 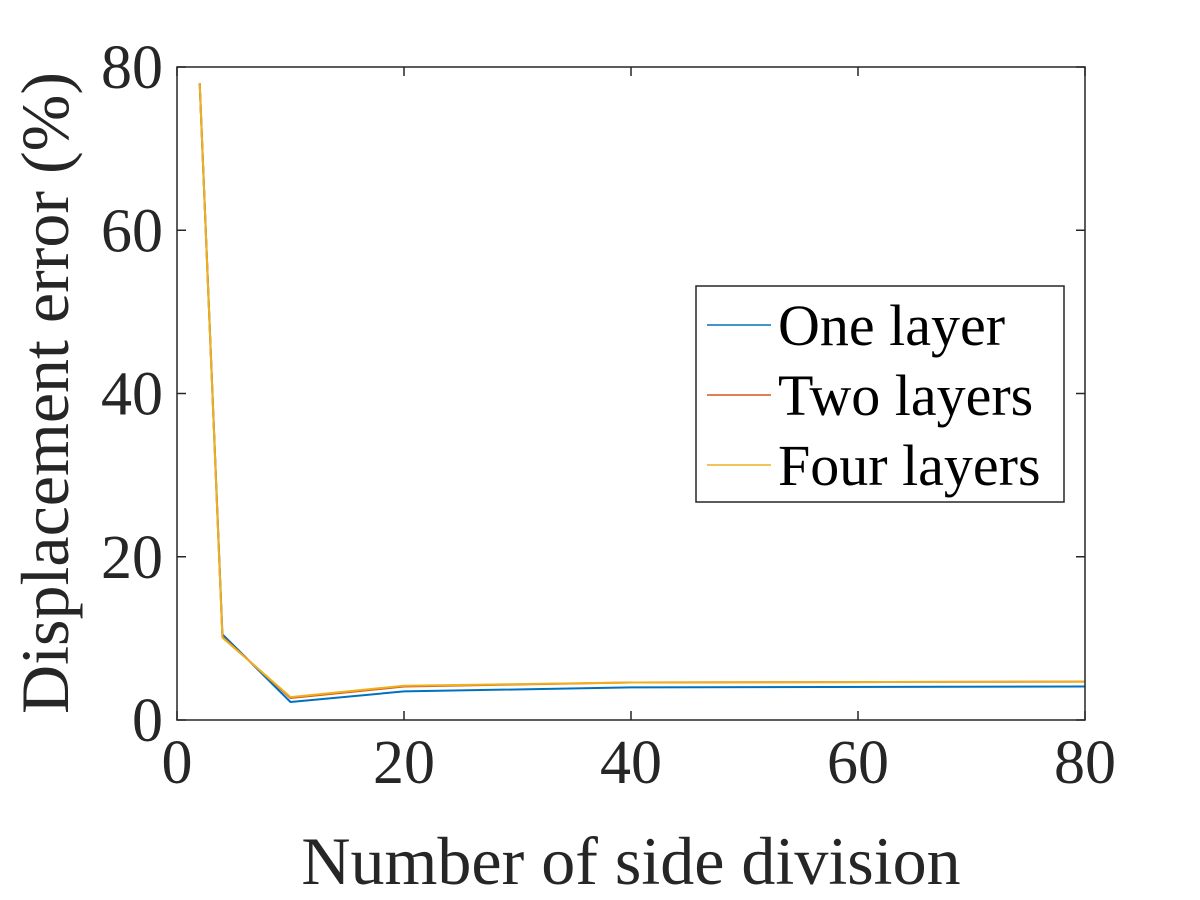 I want to click on x-tick-label: 60, so click(x=858, y=763).